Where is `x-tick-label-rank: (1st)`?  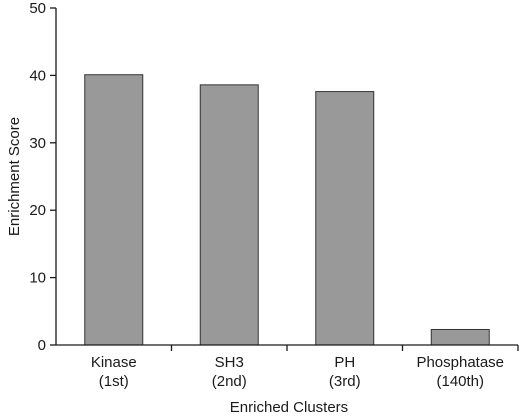
x-tick-label-rank: (1st) is located at coordinates (114, 381).